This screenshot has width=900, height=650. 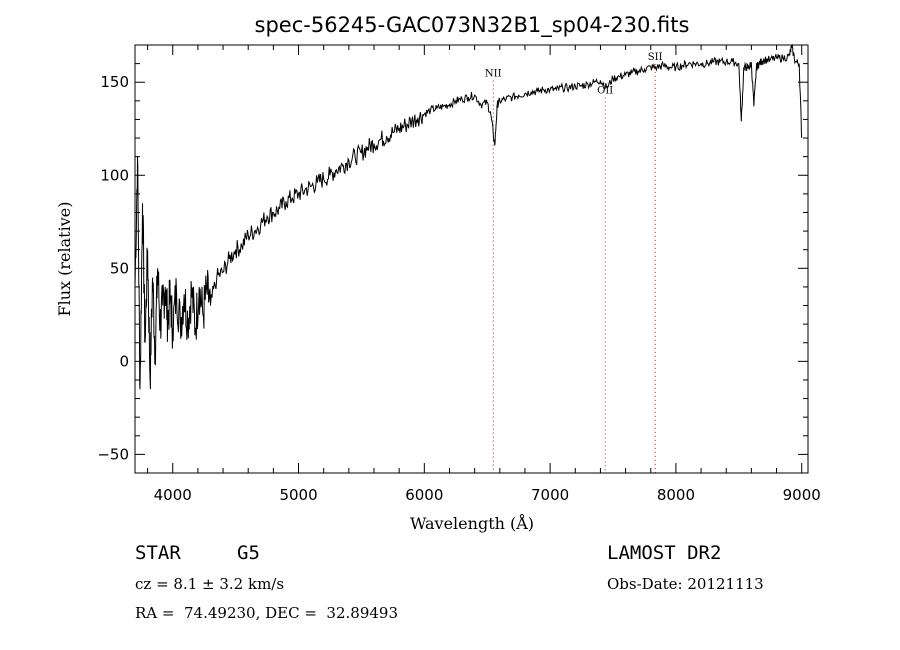 I want to click on y-tick-label: 0, so click(x=124, y=361).